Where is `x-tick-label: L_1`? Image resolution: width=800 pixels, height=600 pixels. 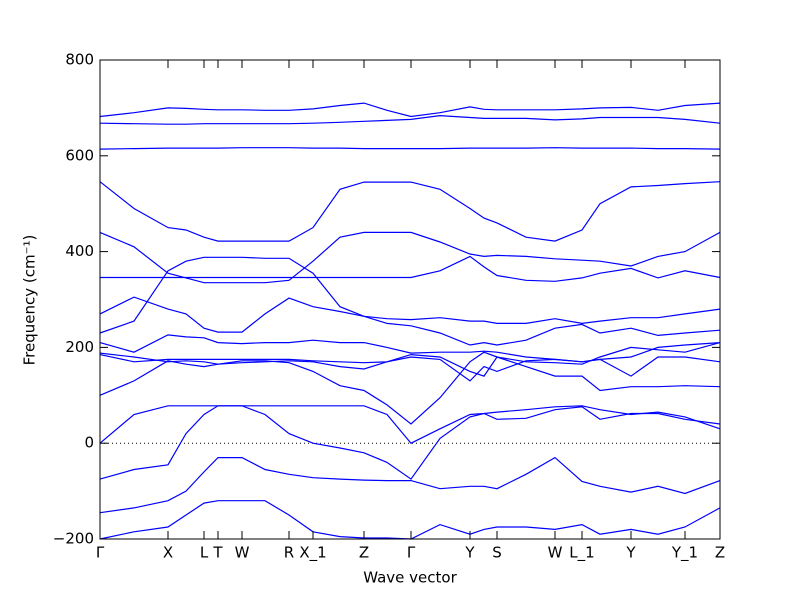 x-tick-label: L_1 is located at coordinates (581, 553).